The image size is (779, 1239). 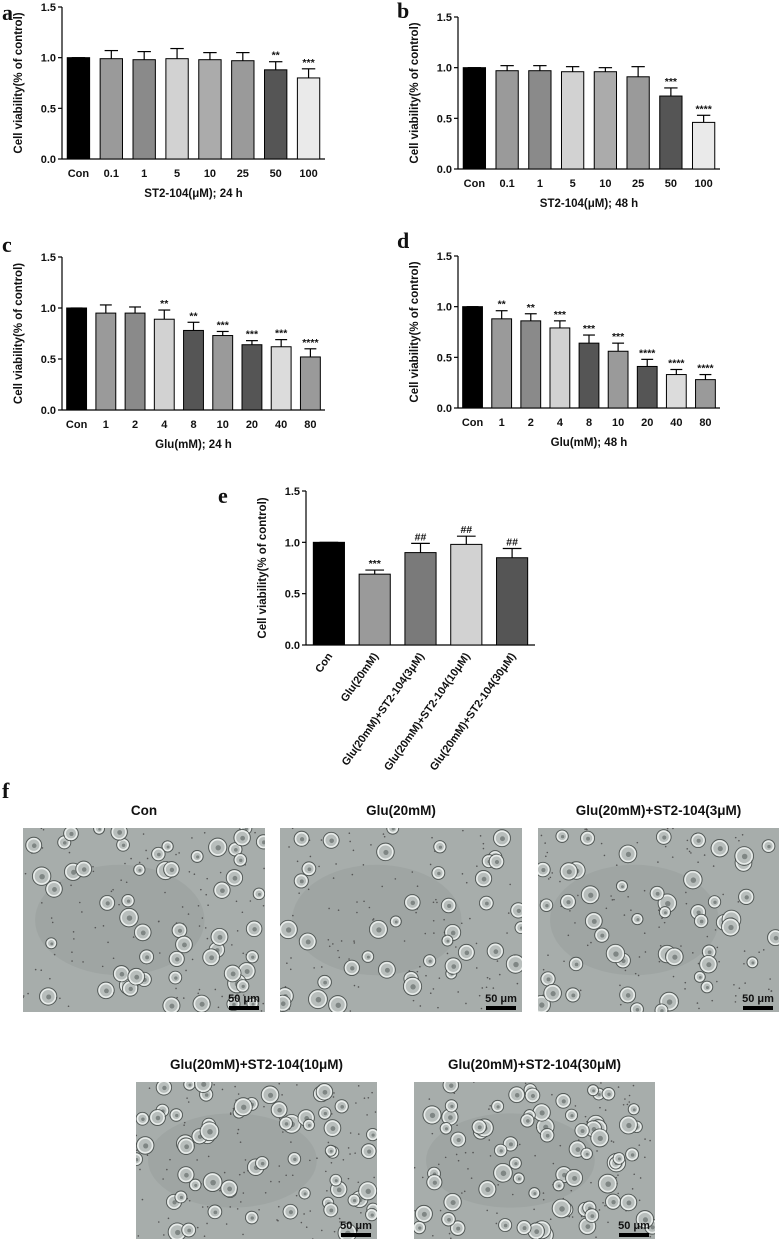 What do you see at coordinates (79, 174) in the screenshot?
I see `x-tick-label: Con` at bounding box center [79, 174].